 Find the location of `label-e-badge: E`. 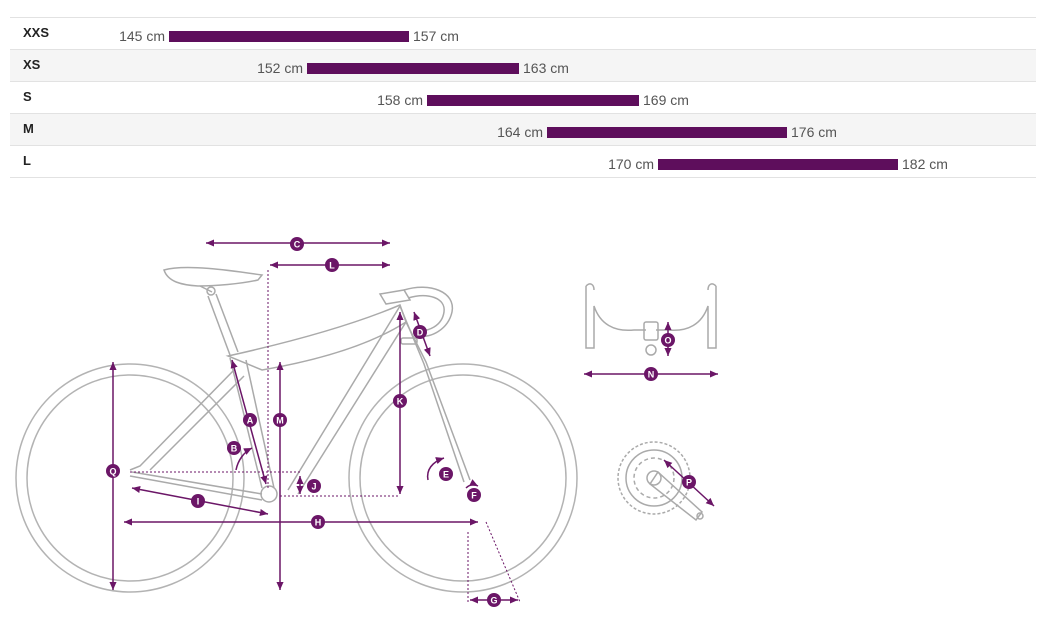

label-e-badge: E is located at coordinates (446, 474).